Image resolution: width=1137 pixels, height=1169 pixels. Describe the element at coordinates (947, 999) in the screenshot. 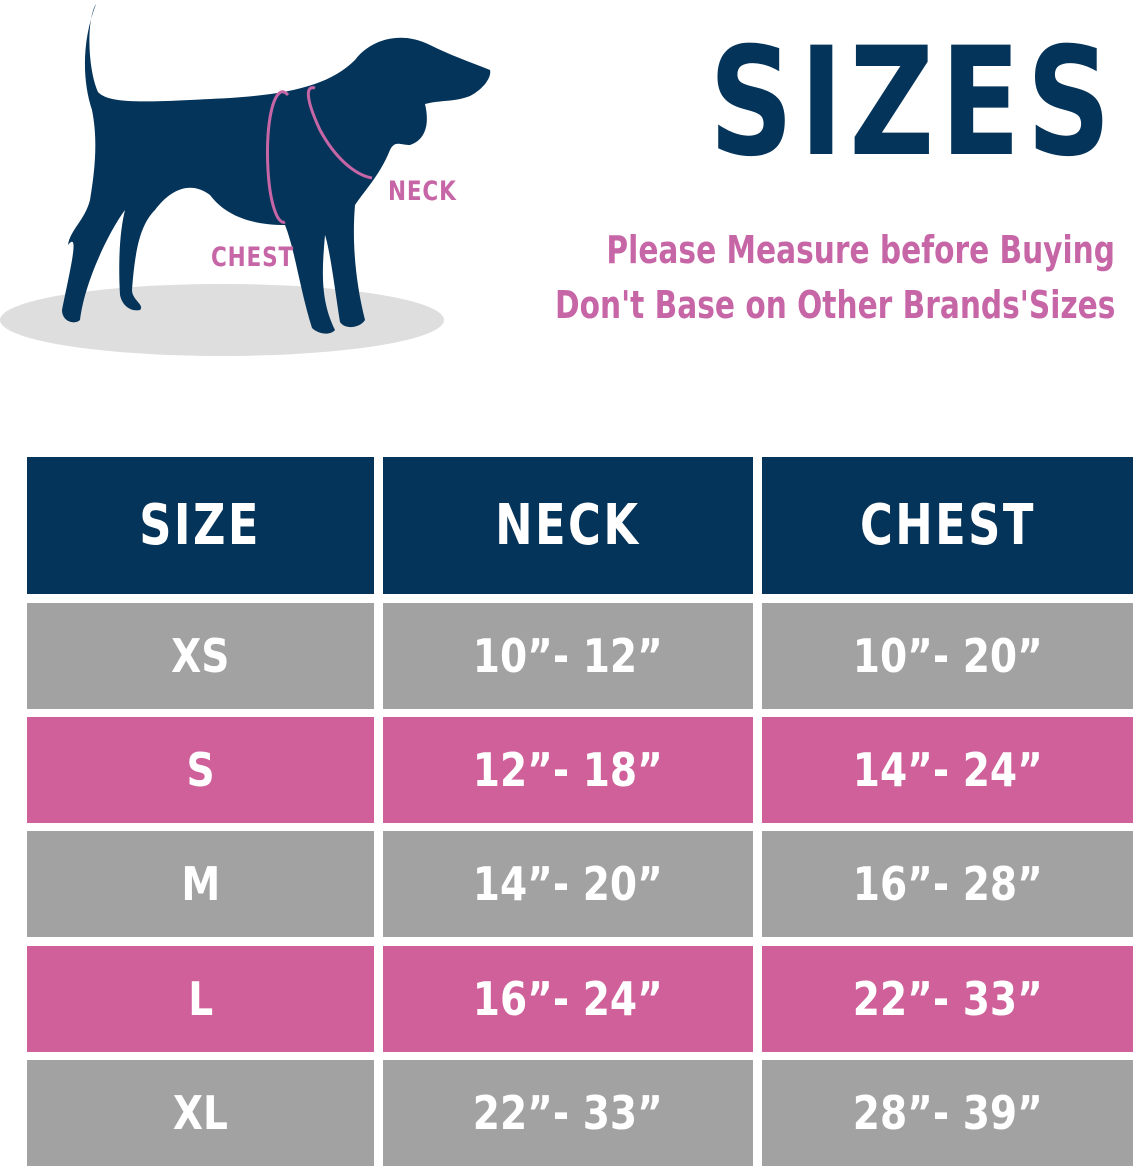

I see `chest-cell: 22”- 33”` at that location.